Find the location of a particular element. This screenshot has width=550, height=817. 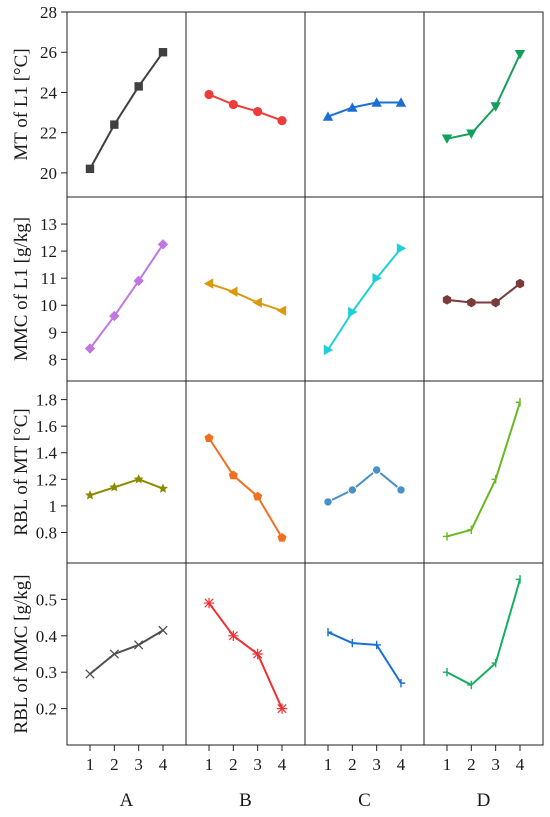

line-row2-B is located at coordinates (245, 297).